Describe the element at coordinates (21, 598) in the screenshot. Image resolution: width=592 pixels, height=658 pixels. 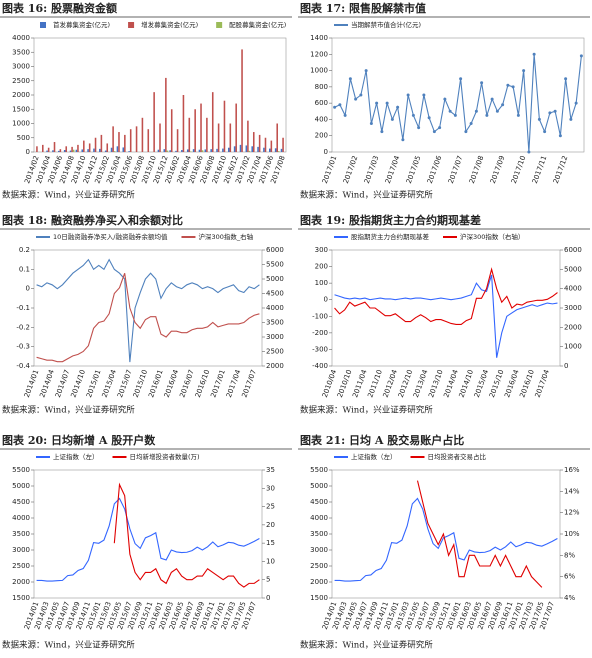
I see `y-tick-label: 1500` at that location.